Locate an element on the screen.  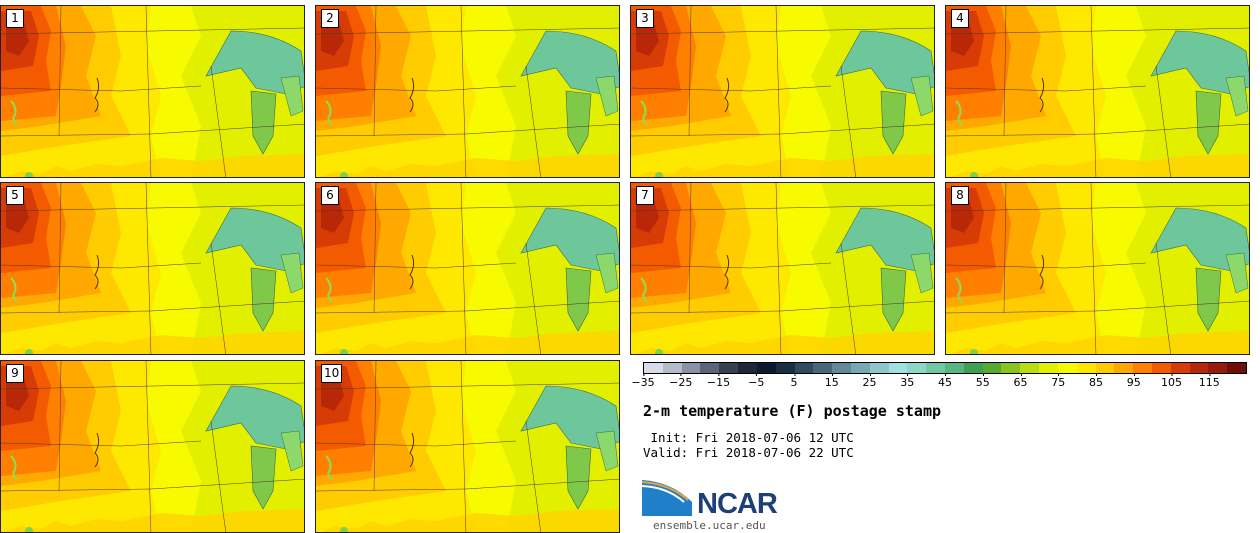
panel-5: 5 is located at coordinates (152, 268).